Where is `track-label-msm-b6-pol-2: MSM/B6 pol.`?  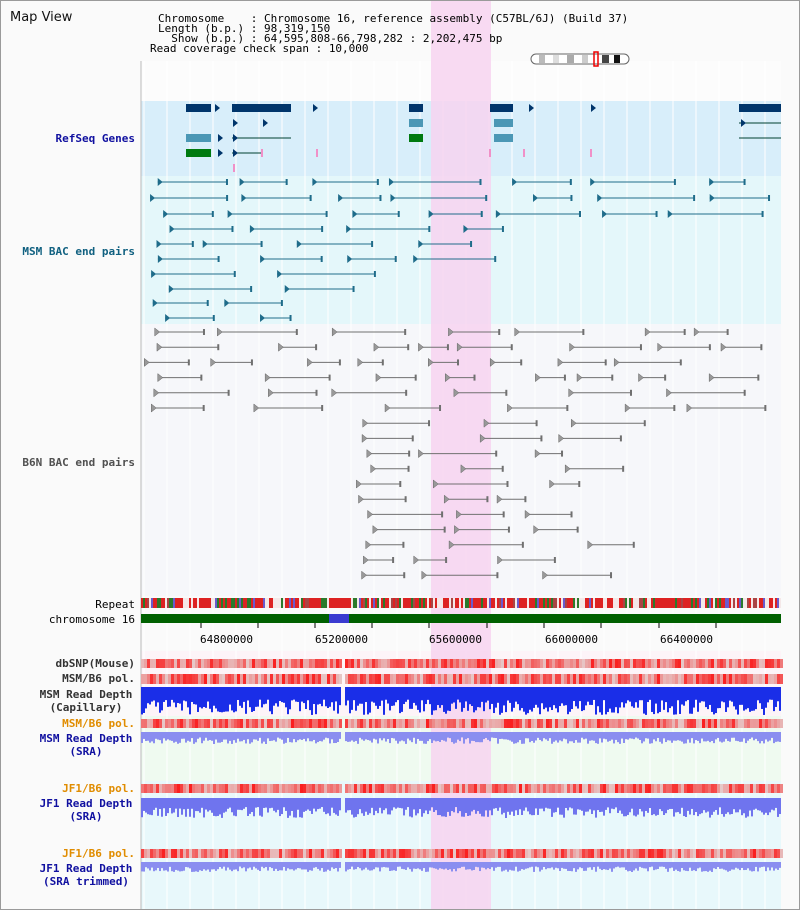
track-label-msm-b6-pol-2: MSM/B6 pol. is located at coordinates (98, 723).